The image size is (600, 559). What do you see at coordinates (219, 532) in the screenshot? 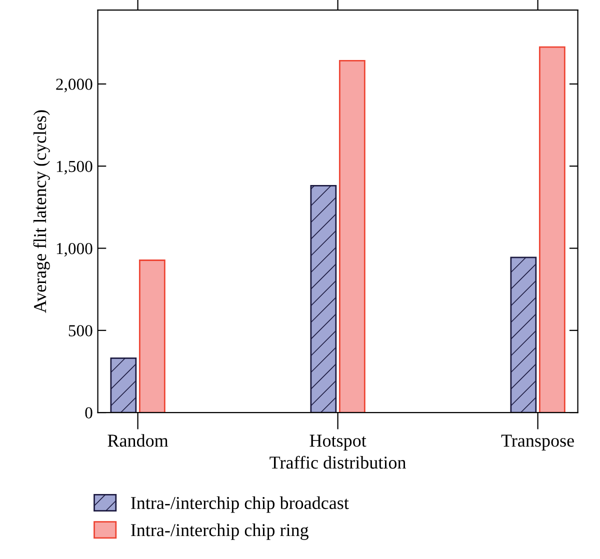
I see `legend-label: Intra-/interchip chip ring` at bounding box center [219, 532].